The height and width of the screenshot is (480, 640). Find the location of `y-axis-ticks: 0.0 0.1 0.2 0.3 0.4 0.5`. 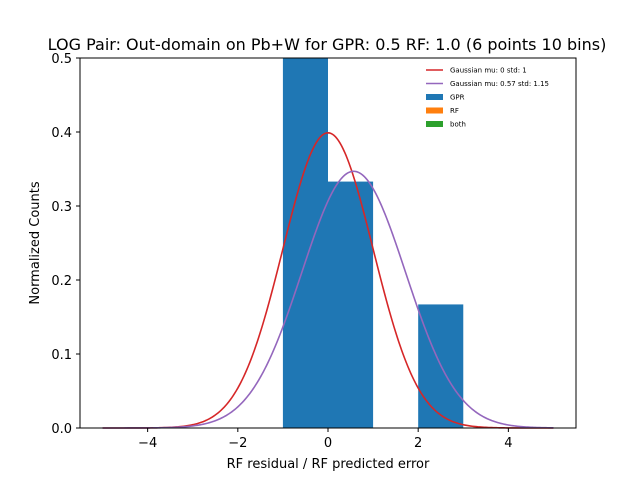

y-axis-ticks: 0.0 0.1 0.2 0.3 0.4 0.5 is located at coordinates (65, 244).